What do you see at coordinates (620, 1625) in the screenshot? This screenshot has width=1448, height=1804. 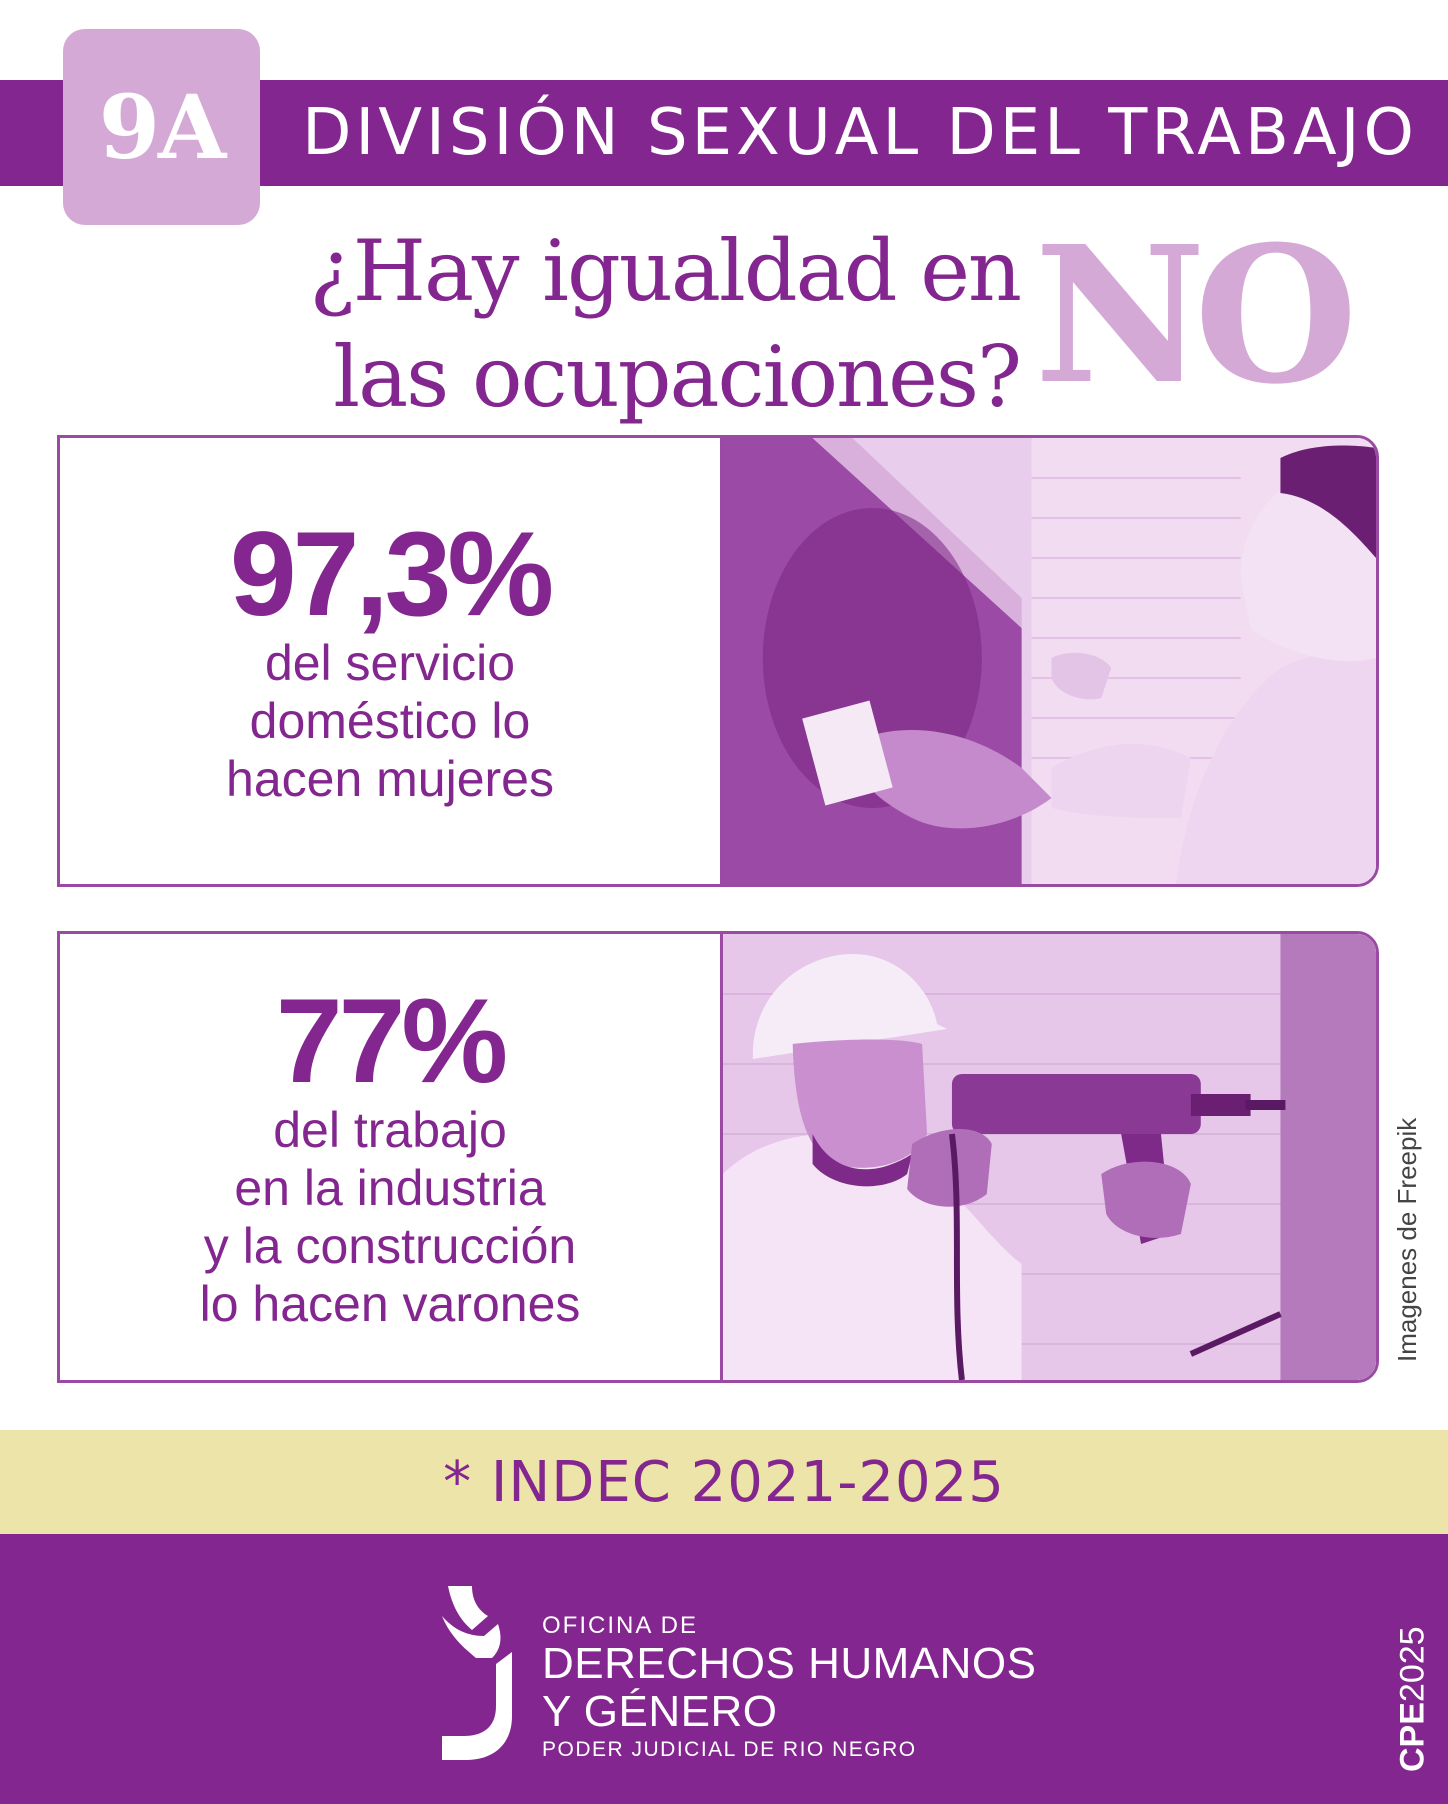 I see `org-line-1: OFICINA DE` at bounding box center [620, 1625].